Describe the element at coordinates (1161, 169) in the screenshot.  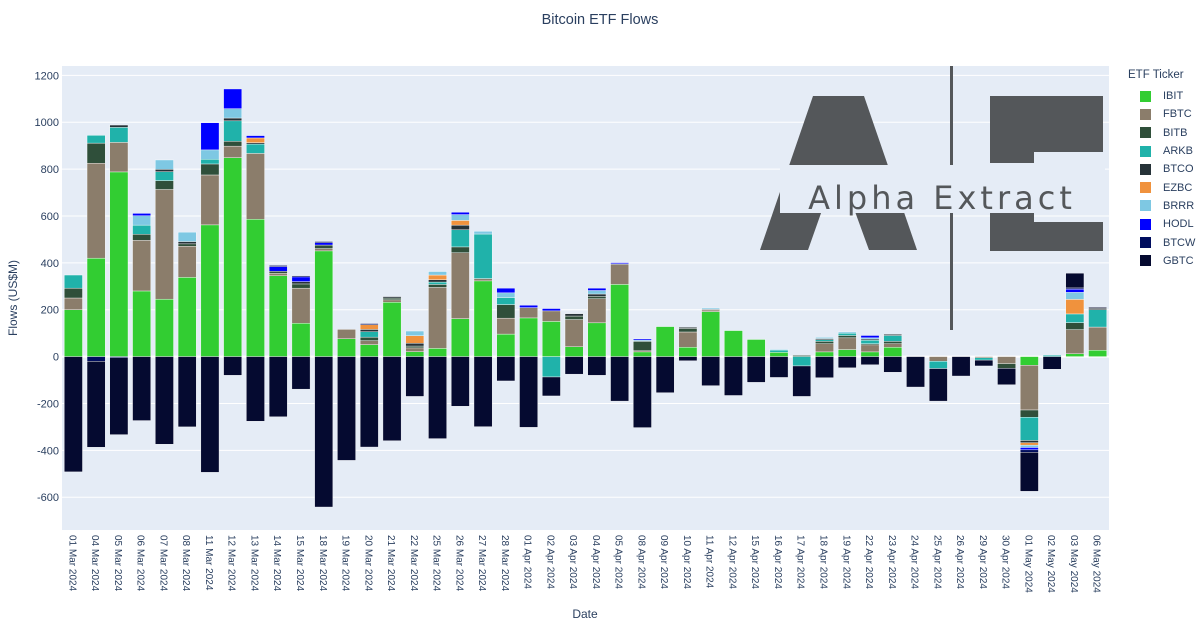
I see `legend-item-btco: BTCO` at that location.